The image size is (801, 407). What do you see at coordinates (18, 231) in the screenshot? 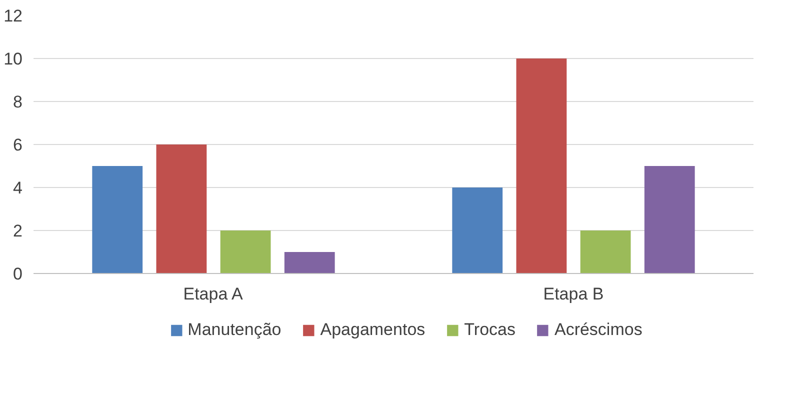
I see `y-tick-label: 2` at bounding box center [18, 231].